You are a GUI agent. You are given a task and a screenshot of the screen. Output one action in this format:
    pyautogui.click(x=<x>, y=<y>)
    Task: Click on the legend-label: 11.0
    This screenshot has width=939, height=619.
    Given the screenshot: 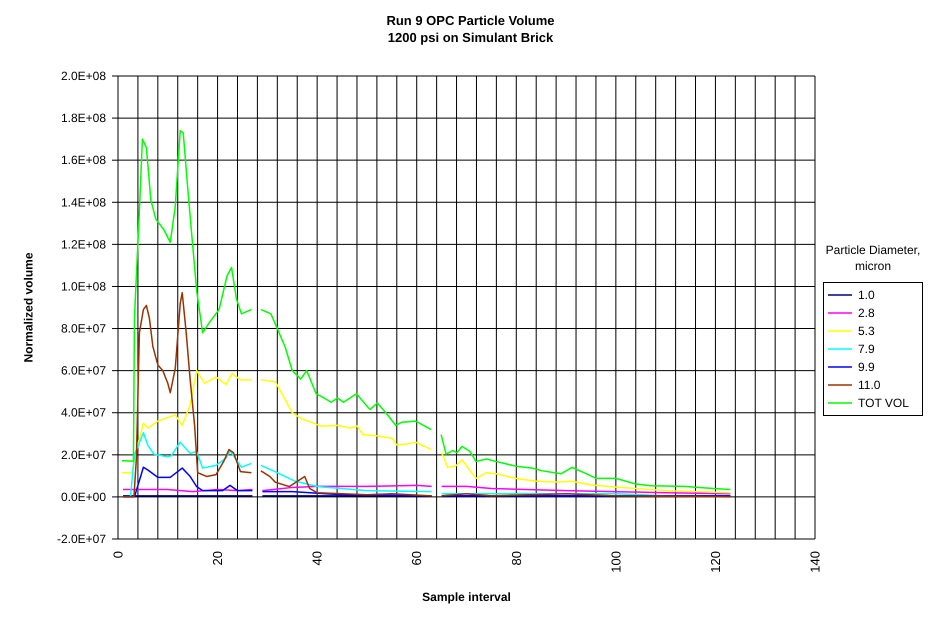 What is the action you would take?
    pyautogui.click(x=869, y=385)
    